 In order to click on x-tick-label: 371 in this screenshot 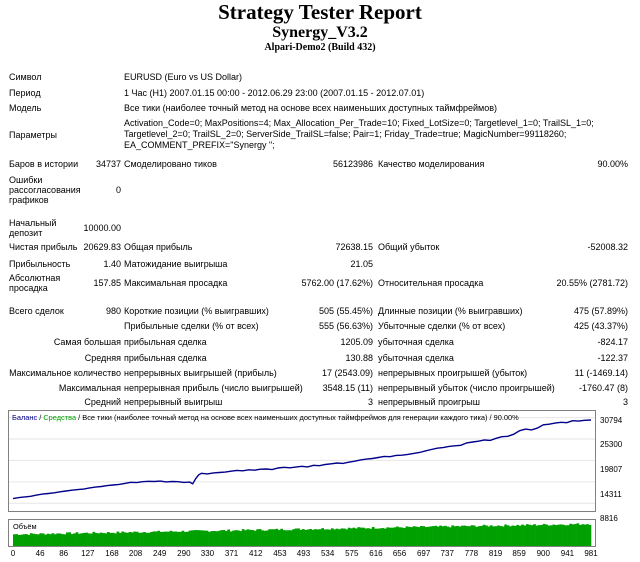, I will do `click(231, 553)`.